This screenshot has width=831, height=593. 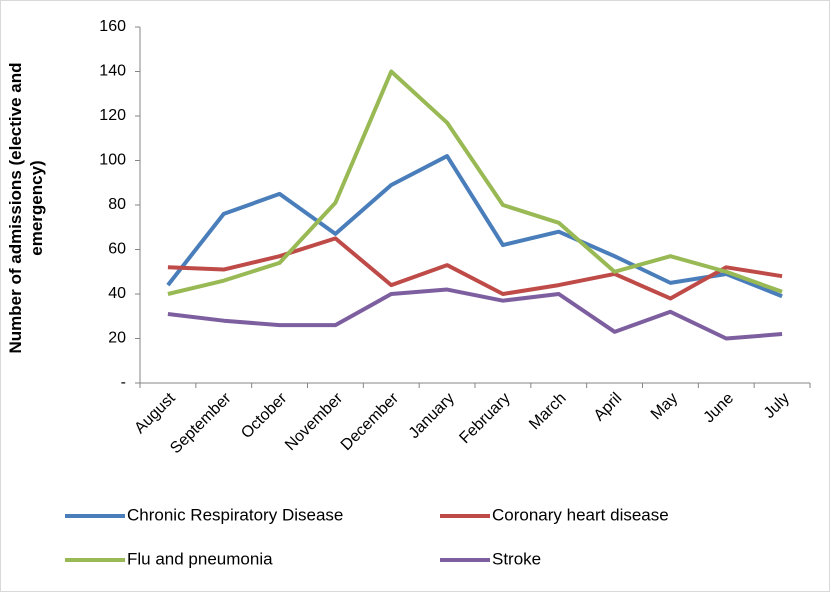 I want to click on legend-label: Flu and pneumonia, so click(x=200, y=558).